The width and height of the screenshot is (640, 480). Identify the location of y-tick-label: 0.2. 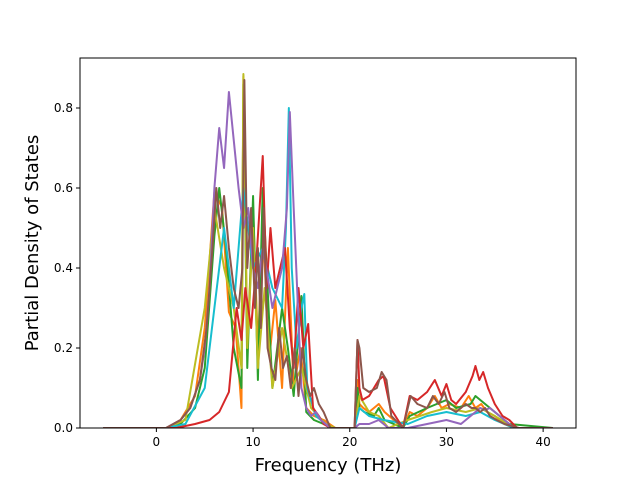
(63, 348).